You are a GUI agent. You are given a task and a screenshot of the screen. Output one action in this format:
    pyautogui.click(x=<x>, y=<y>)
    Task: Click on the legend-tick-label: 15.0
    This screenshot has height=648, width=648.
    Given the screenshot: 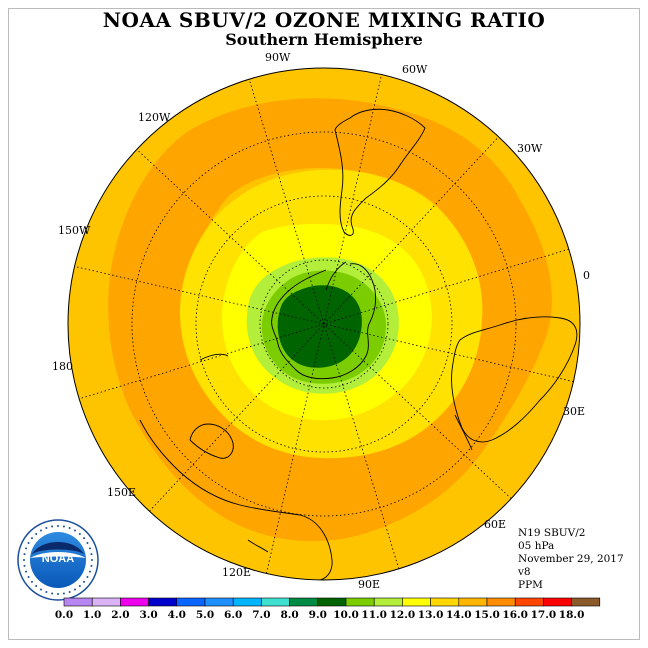 What is the action you would take?
    pyautogui.click(x=487, y=615)
    